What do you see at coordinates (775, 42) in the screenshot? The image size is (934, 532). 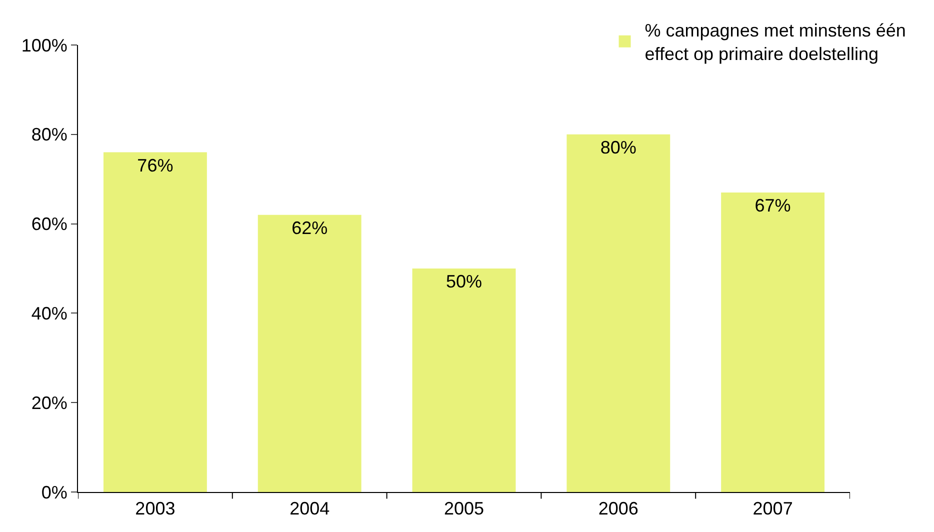 I see `legend-label: % campagnes met minstens één effect op primaire doelstelling` at bounding box center [775, 42].